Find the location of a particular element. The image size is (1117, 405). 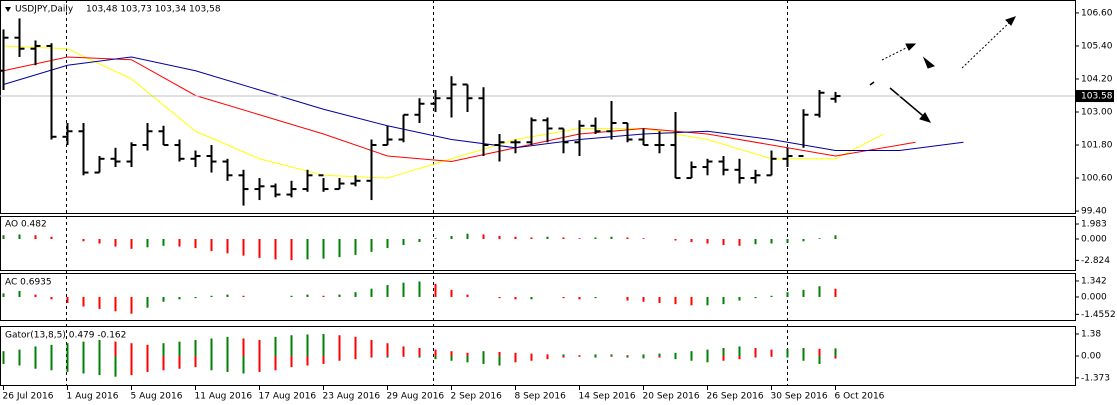

quote: 103,48 103,73 103,34 103,58 is located at coordinates (153, 10).